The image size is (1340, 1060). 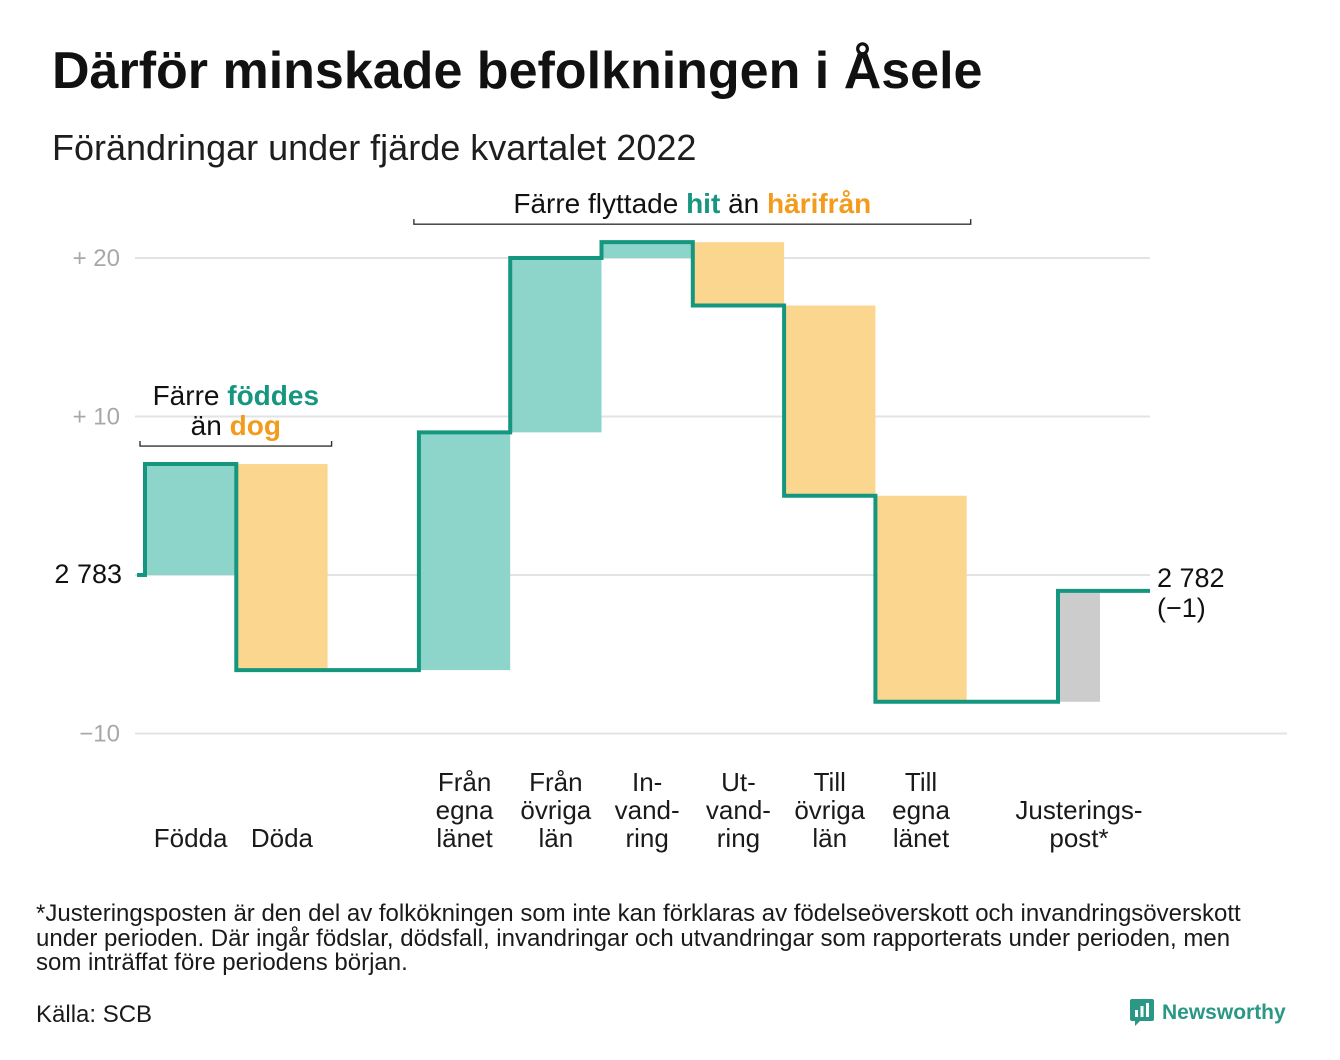 I want to click on bar-till-egna-lanet, so click(x=921, y=598).